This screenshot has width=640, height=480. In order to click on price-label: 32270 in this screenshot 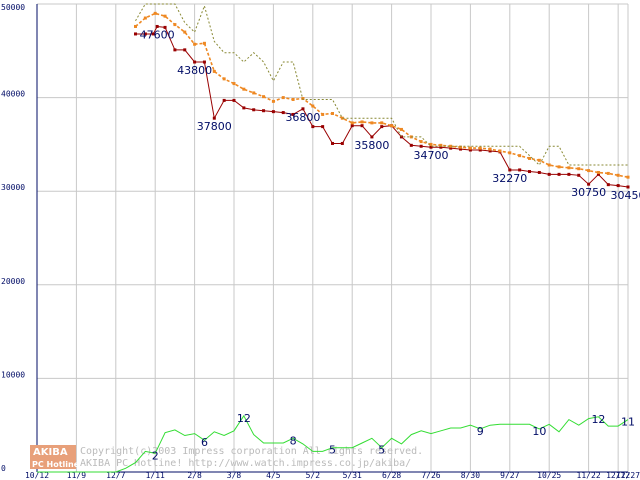, I will do `click(509, 178)`.